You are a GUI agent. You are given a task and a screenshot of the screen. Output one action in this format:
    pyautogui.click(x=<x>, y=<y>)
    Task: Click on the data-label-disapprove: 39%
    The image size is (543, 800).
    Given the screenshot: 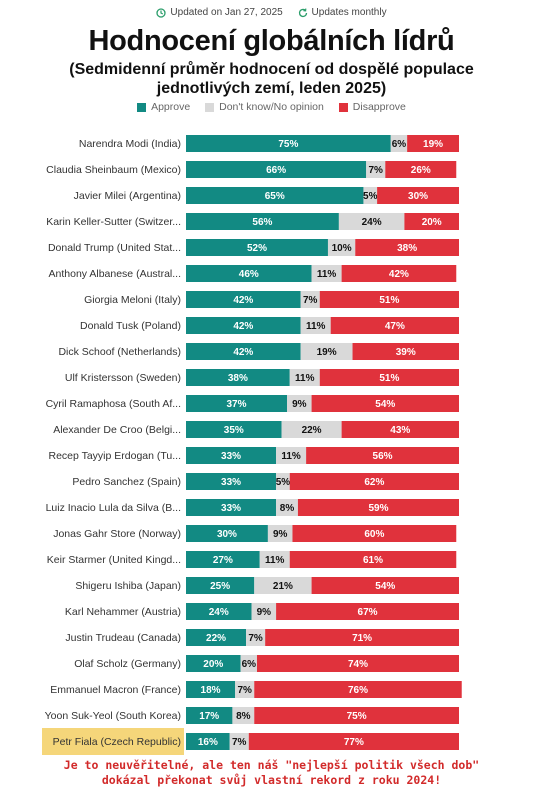 What is the action you would take?
    pyautogui.click(x=406, y=352)
    